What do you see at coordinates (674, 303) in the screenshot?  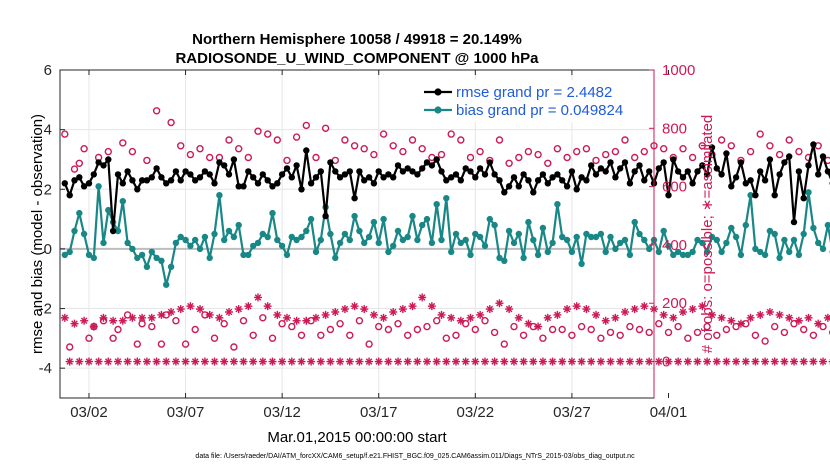 I see `y-tick-label-right: 200` at bounding box center [674, 303].